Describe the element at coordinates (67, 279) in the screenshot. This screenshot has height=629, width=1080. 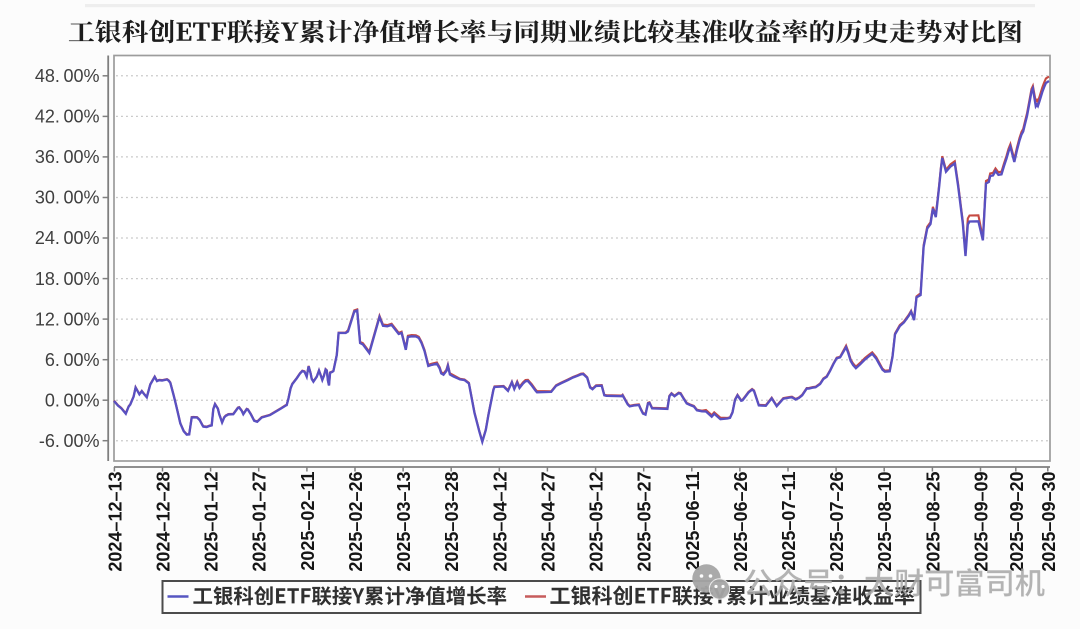
I see `svg-text: 18. 00%` at that location.